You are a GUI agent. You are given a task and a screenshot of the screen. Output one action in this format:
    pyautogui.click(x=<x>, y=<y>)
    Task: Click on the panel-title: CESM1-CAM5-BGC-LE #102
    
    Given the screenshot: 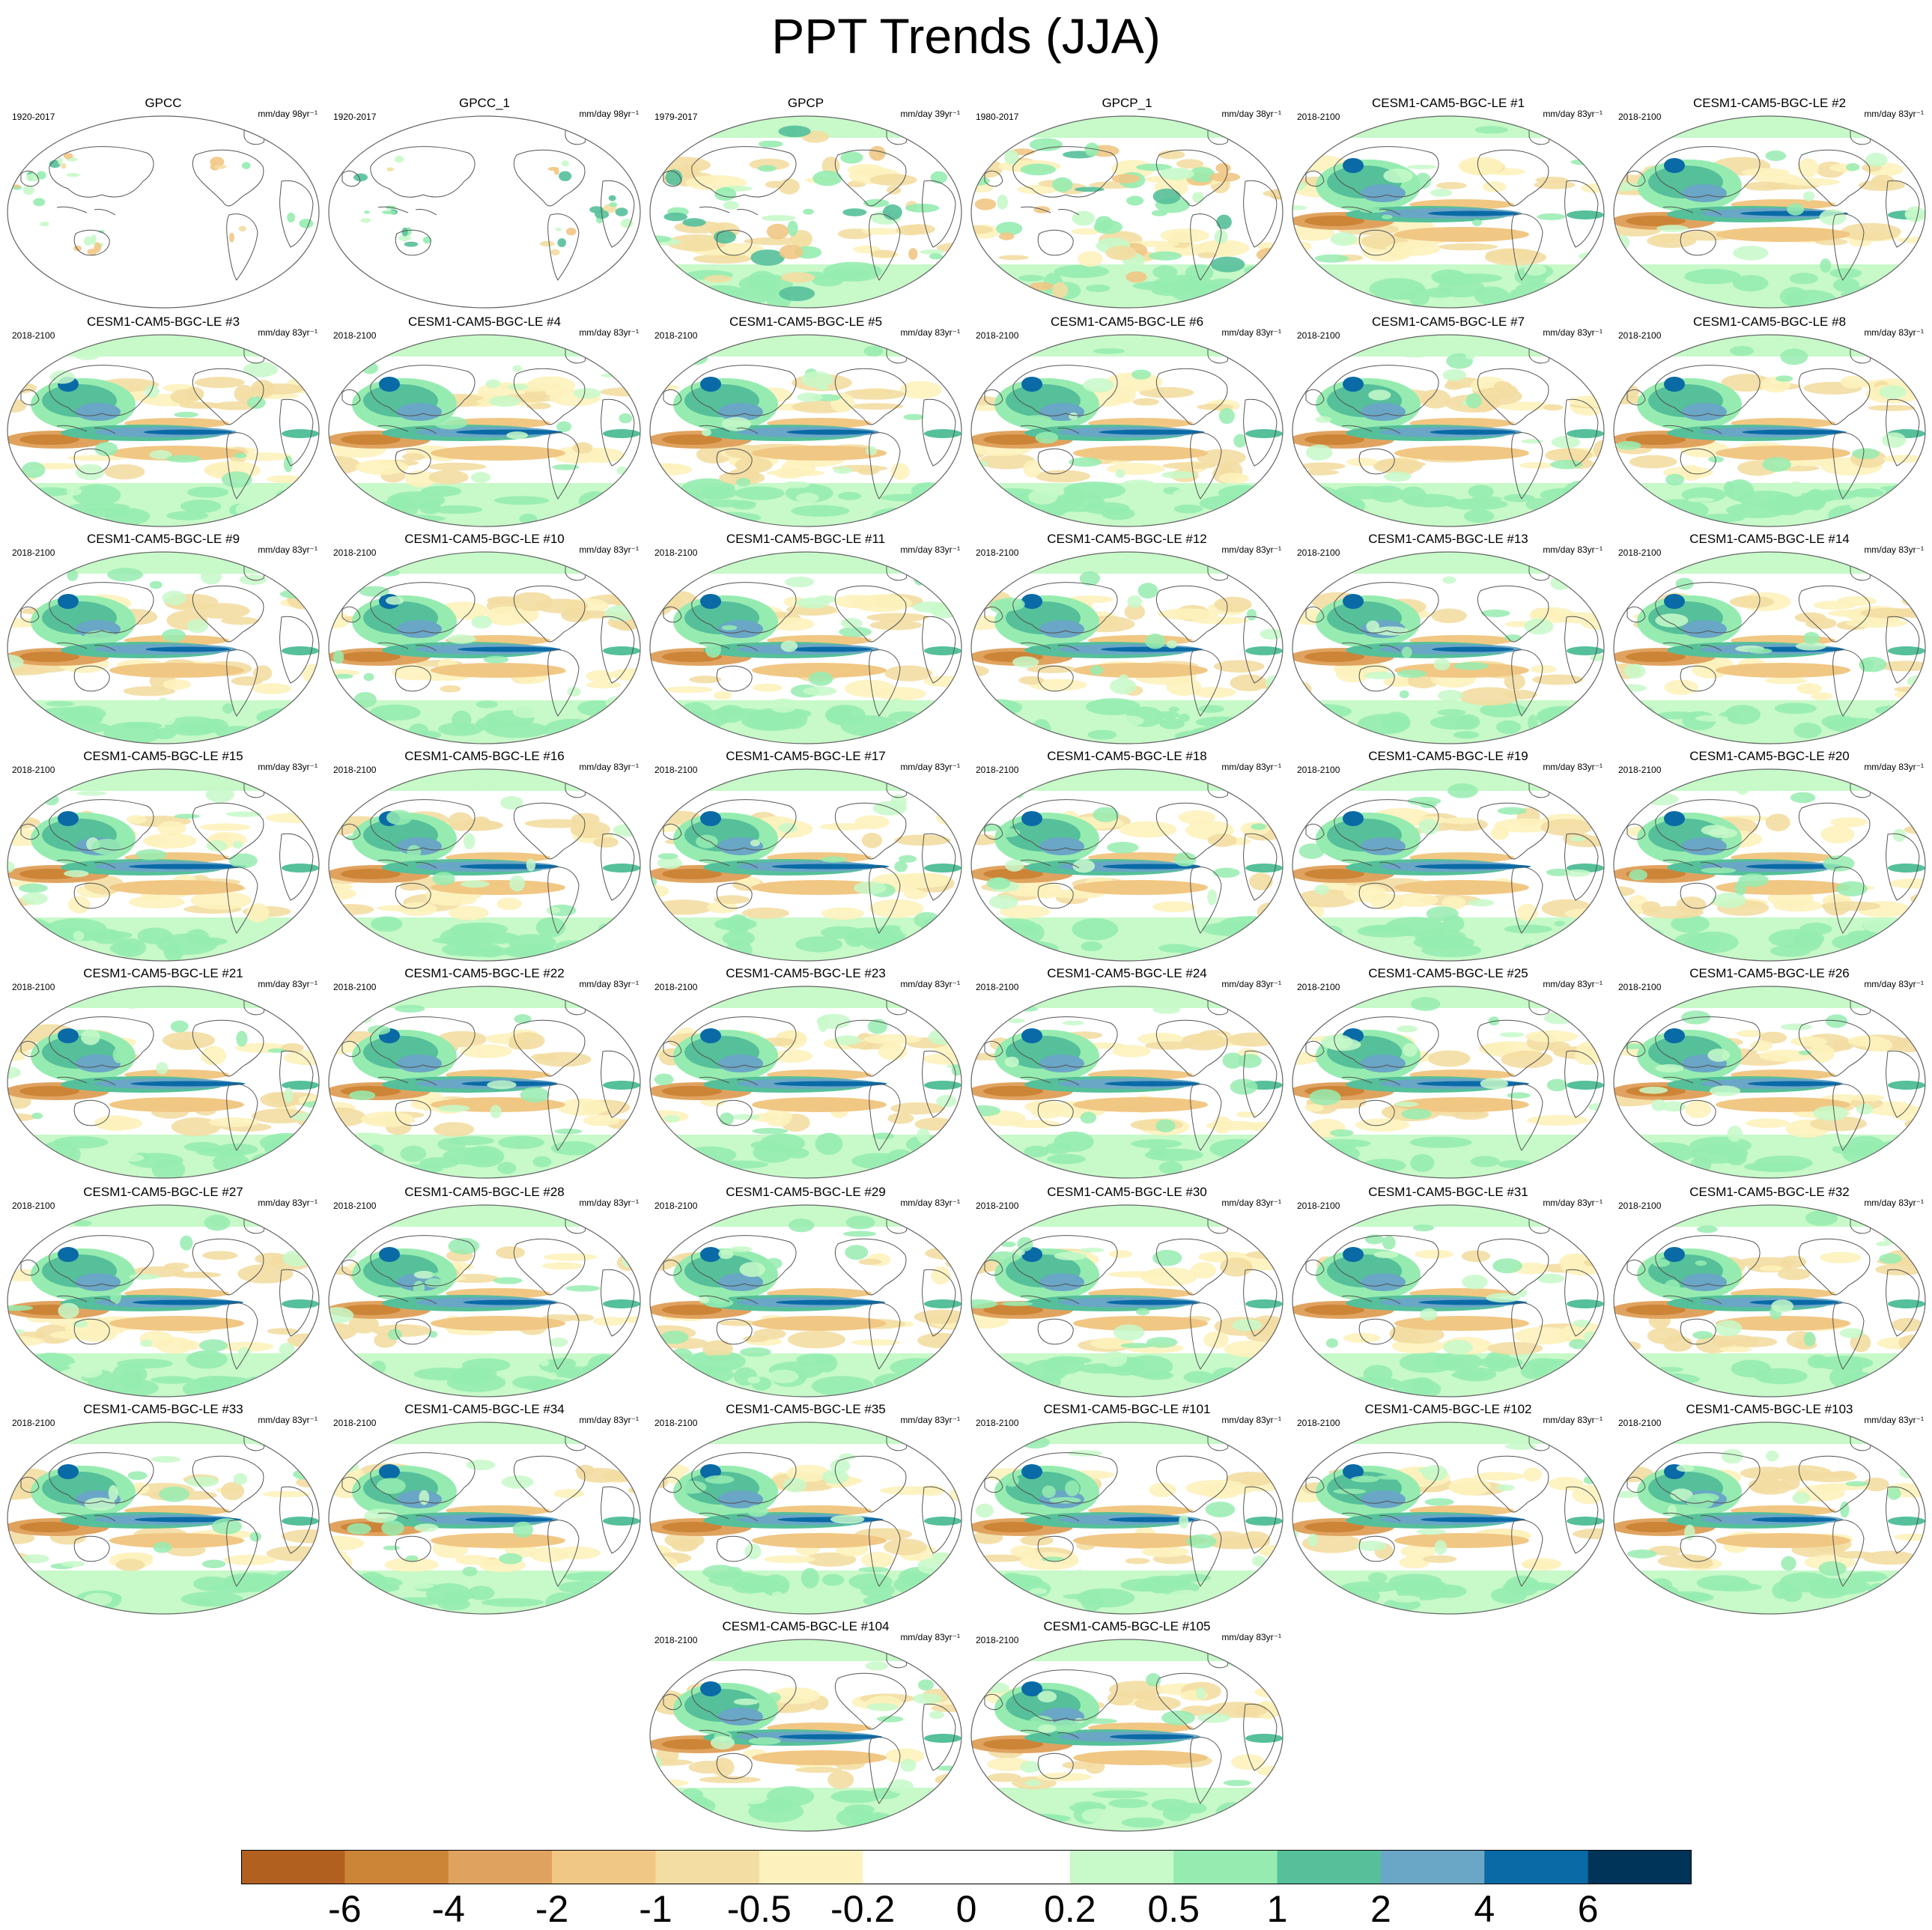 What is the action you would take?
    pyautogui.click(x=1448, y=1409)
    